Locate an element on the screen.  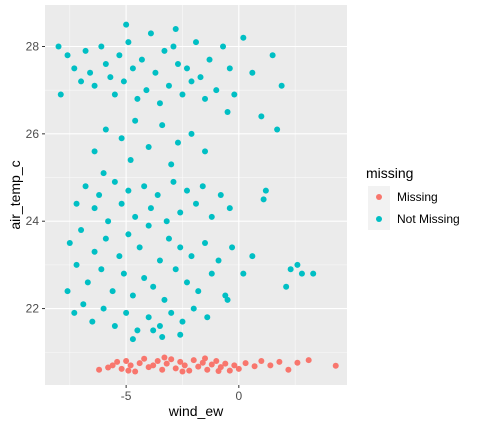
legend: missing Missing Not Missing is located at coordinates (413, 197).